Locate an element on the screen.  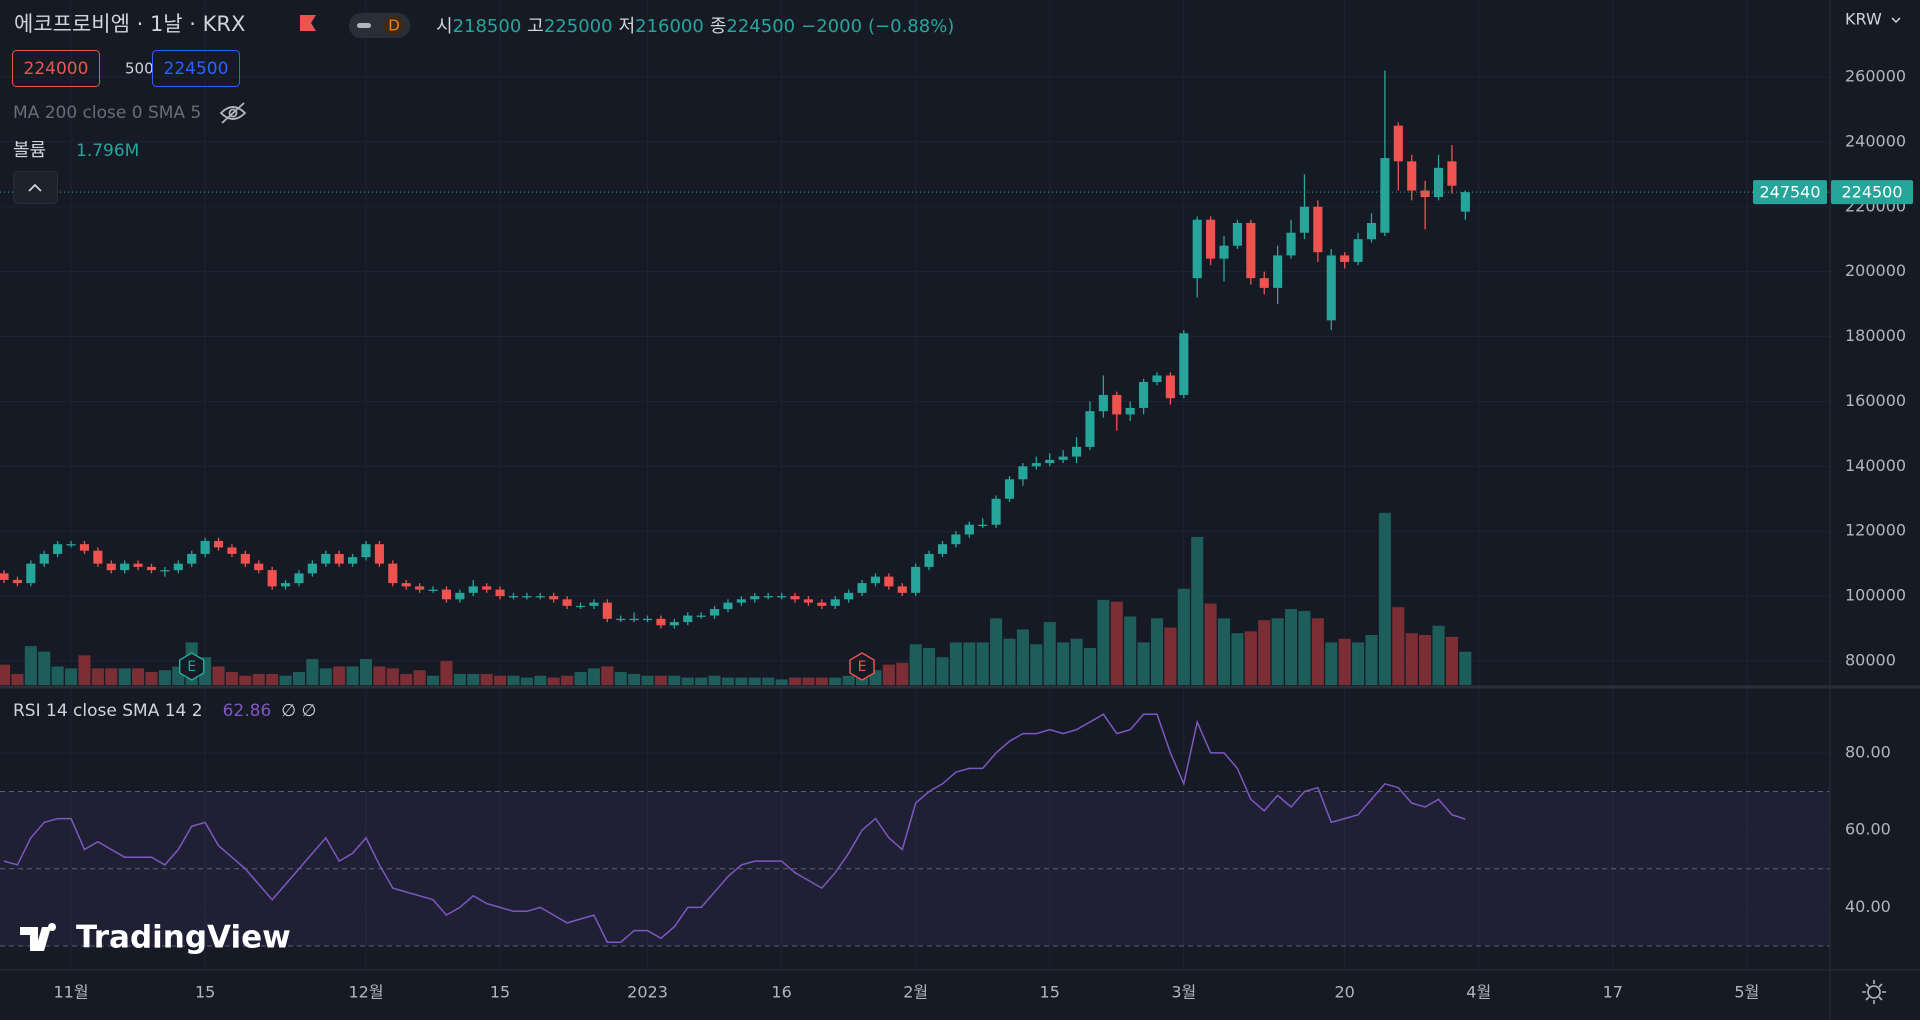
price-tag-box is located at coordinates (1790, 192).